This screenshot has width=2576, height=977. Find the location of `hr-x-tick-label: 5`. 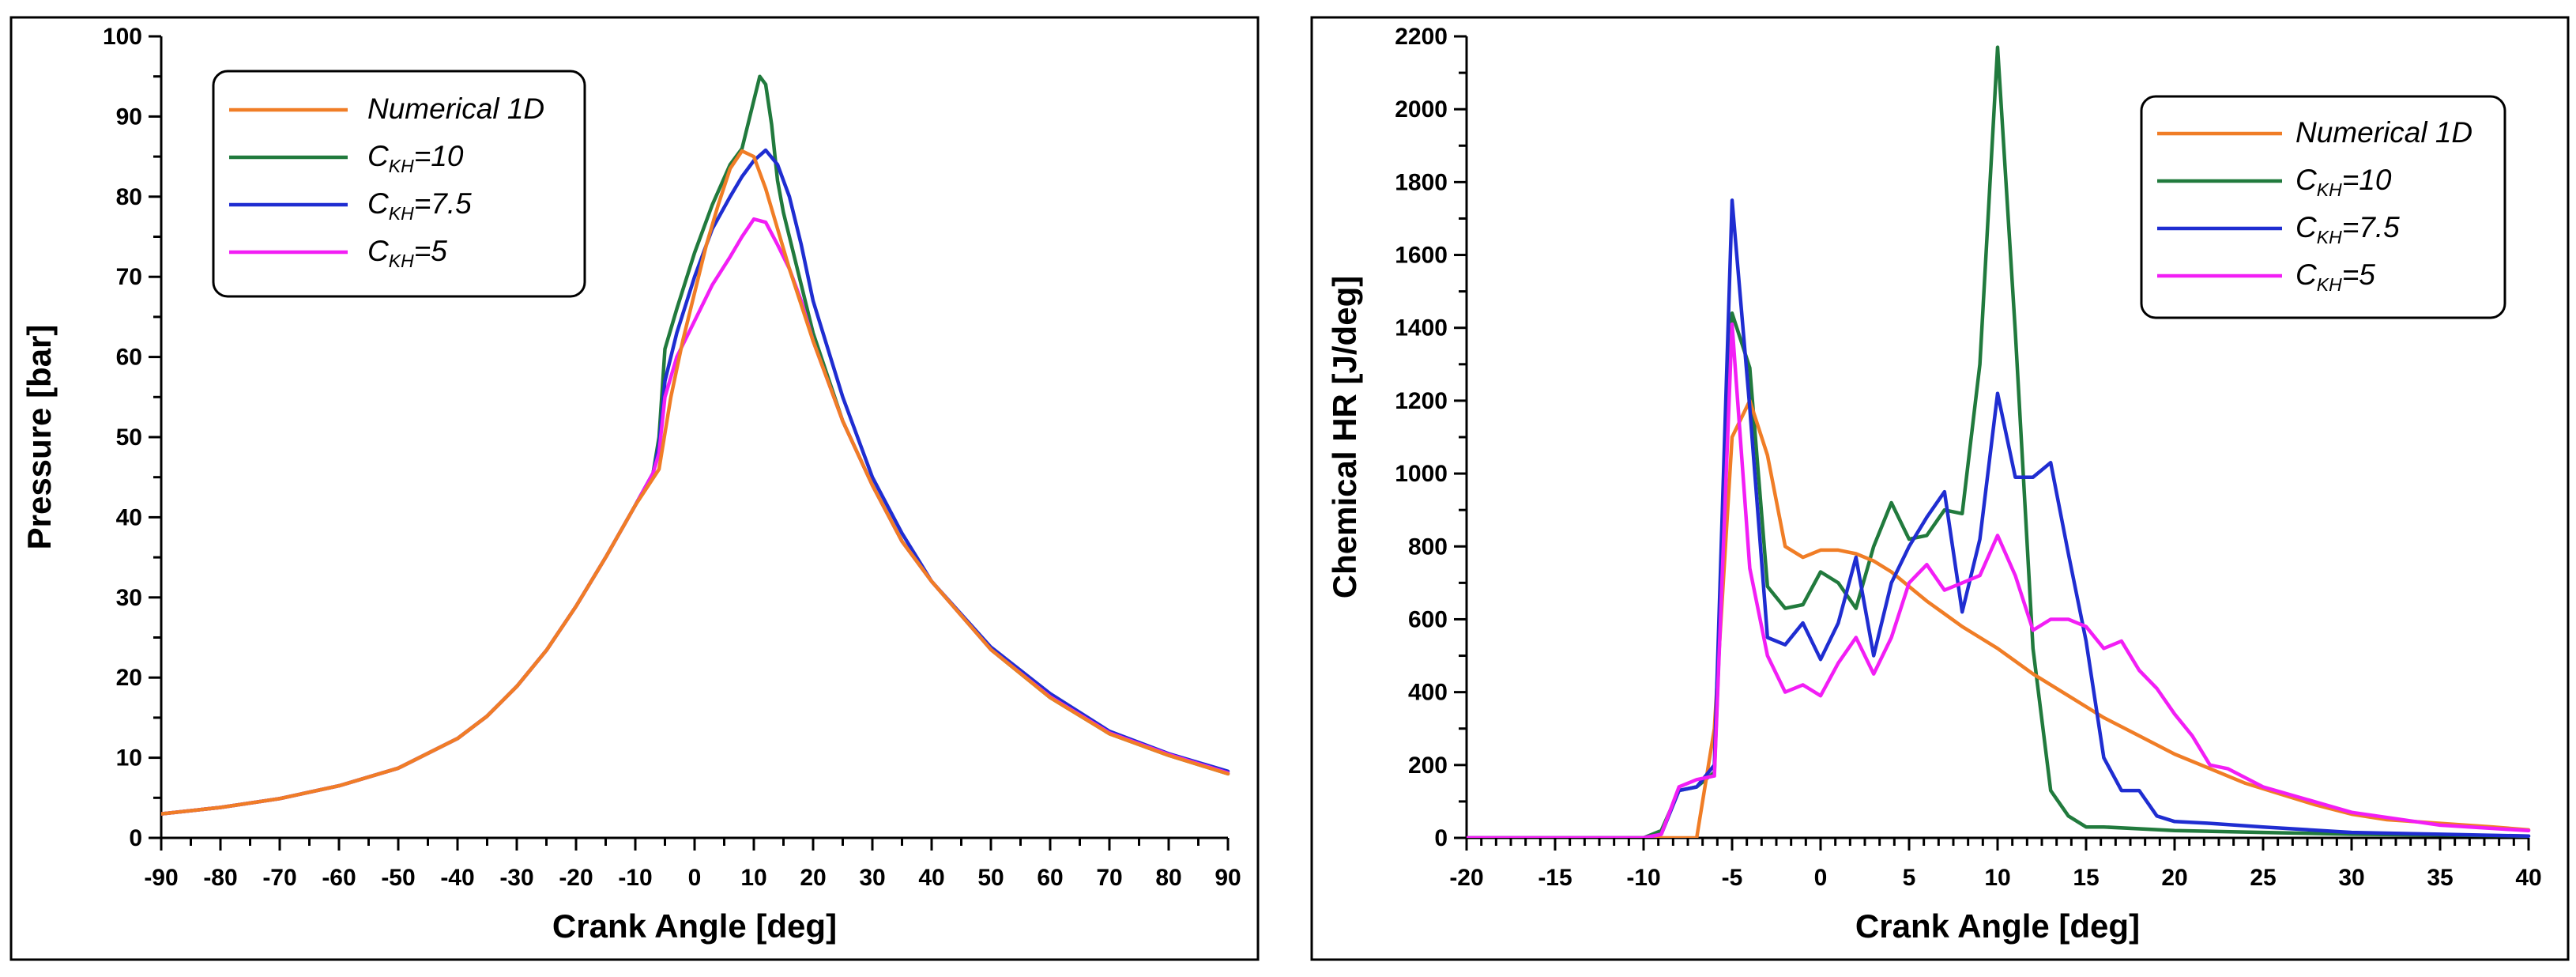

hr-x-tick-label: 5 is located at coordinates (1909, 878).